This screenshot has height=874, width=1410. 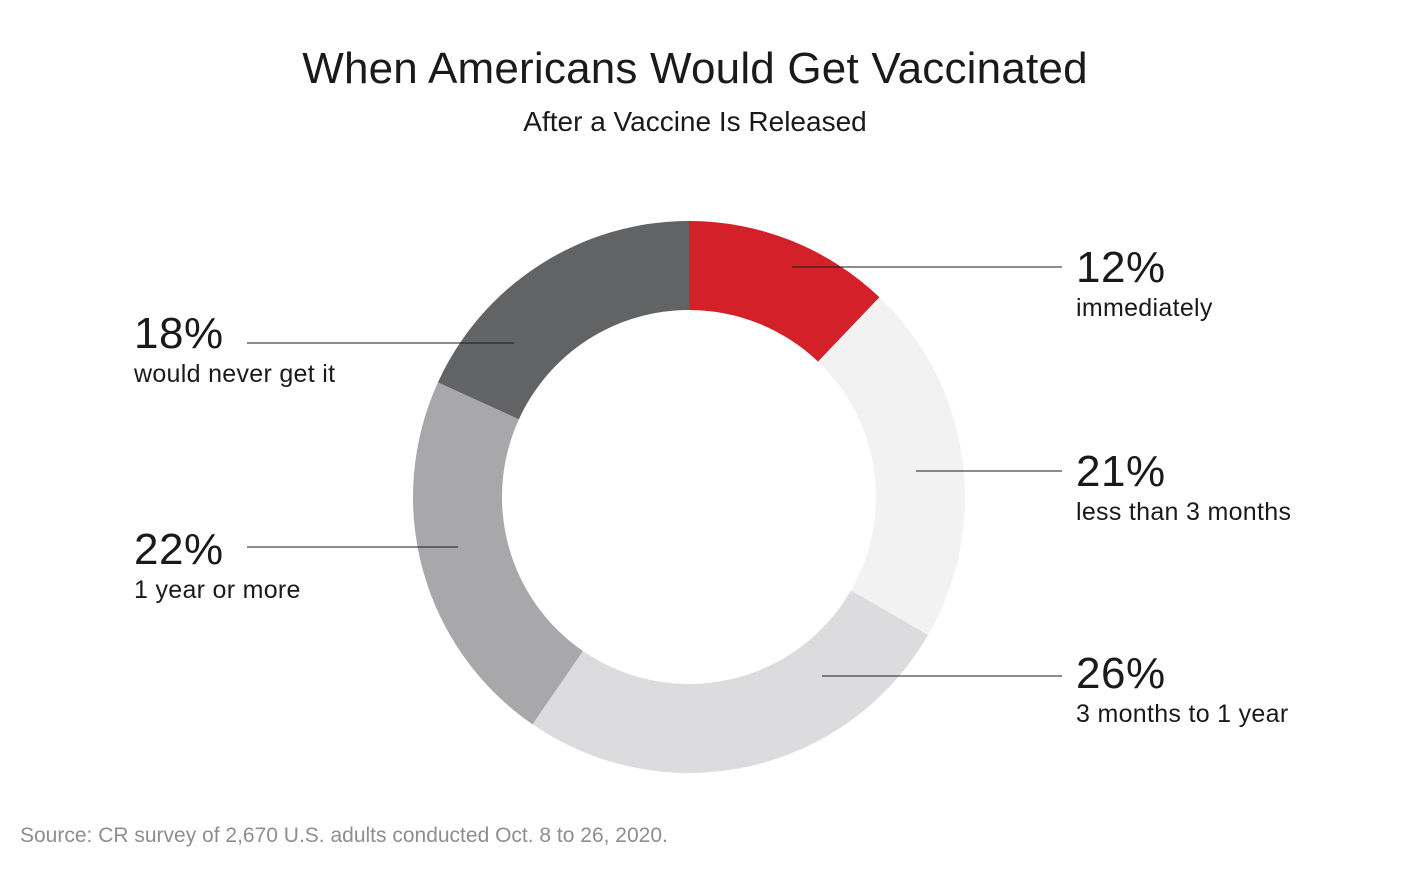 I want to click on category-label: would never get it, so click(x=235, y=374).